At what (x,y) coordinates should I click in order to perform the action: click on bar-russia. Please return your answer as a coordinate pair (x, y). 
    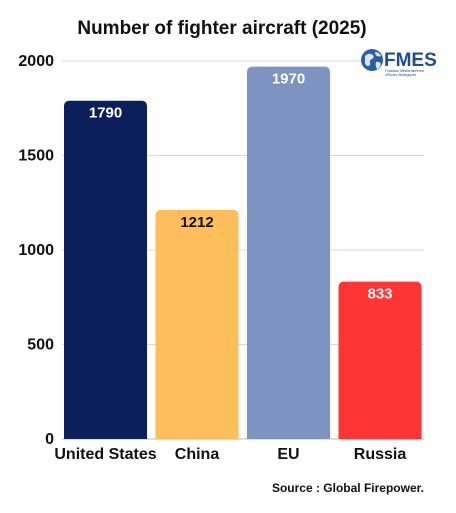
    Looking at the image, I should click on (380, 360).